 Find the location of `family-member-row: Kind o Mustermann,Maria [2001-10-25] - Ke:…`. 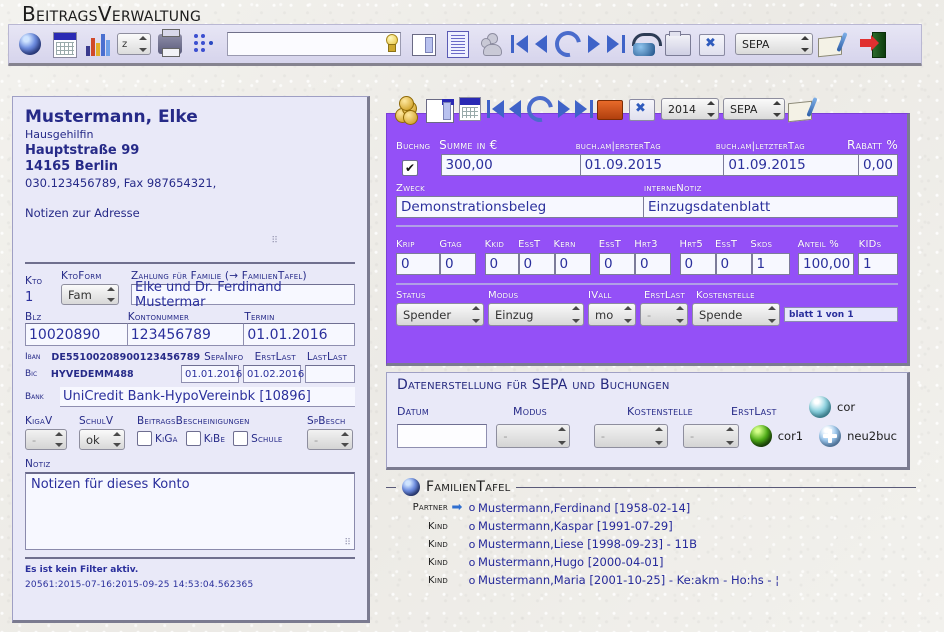

family-member-row: Kind o Mustermann,Maria [2001-10-25] - Ke:… is located at coordinates (651, 580).